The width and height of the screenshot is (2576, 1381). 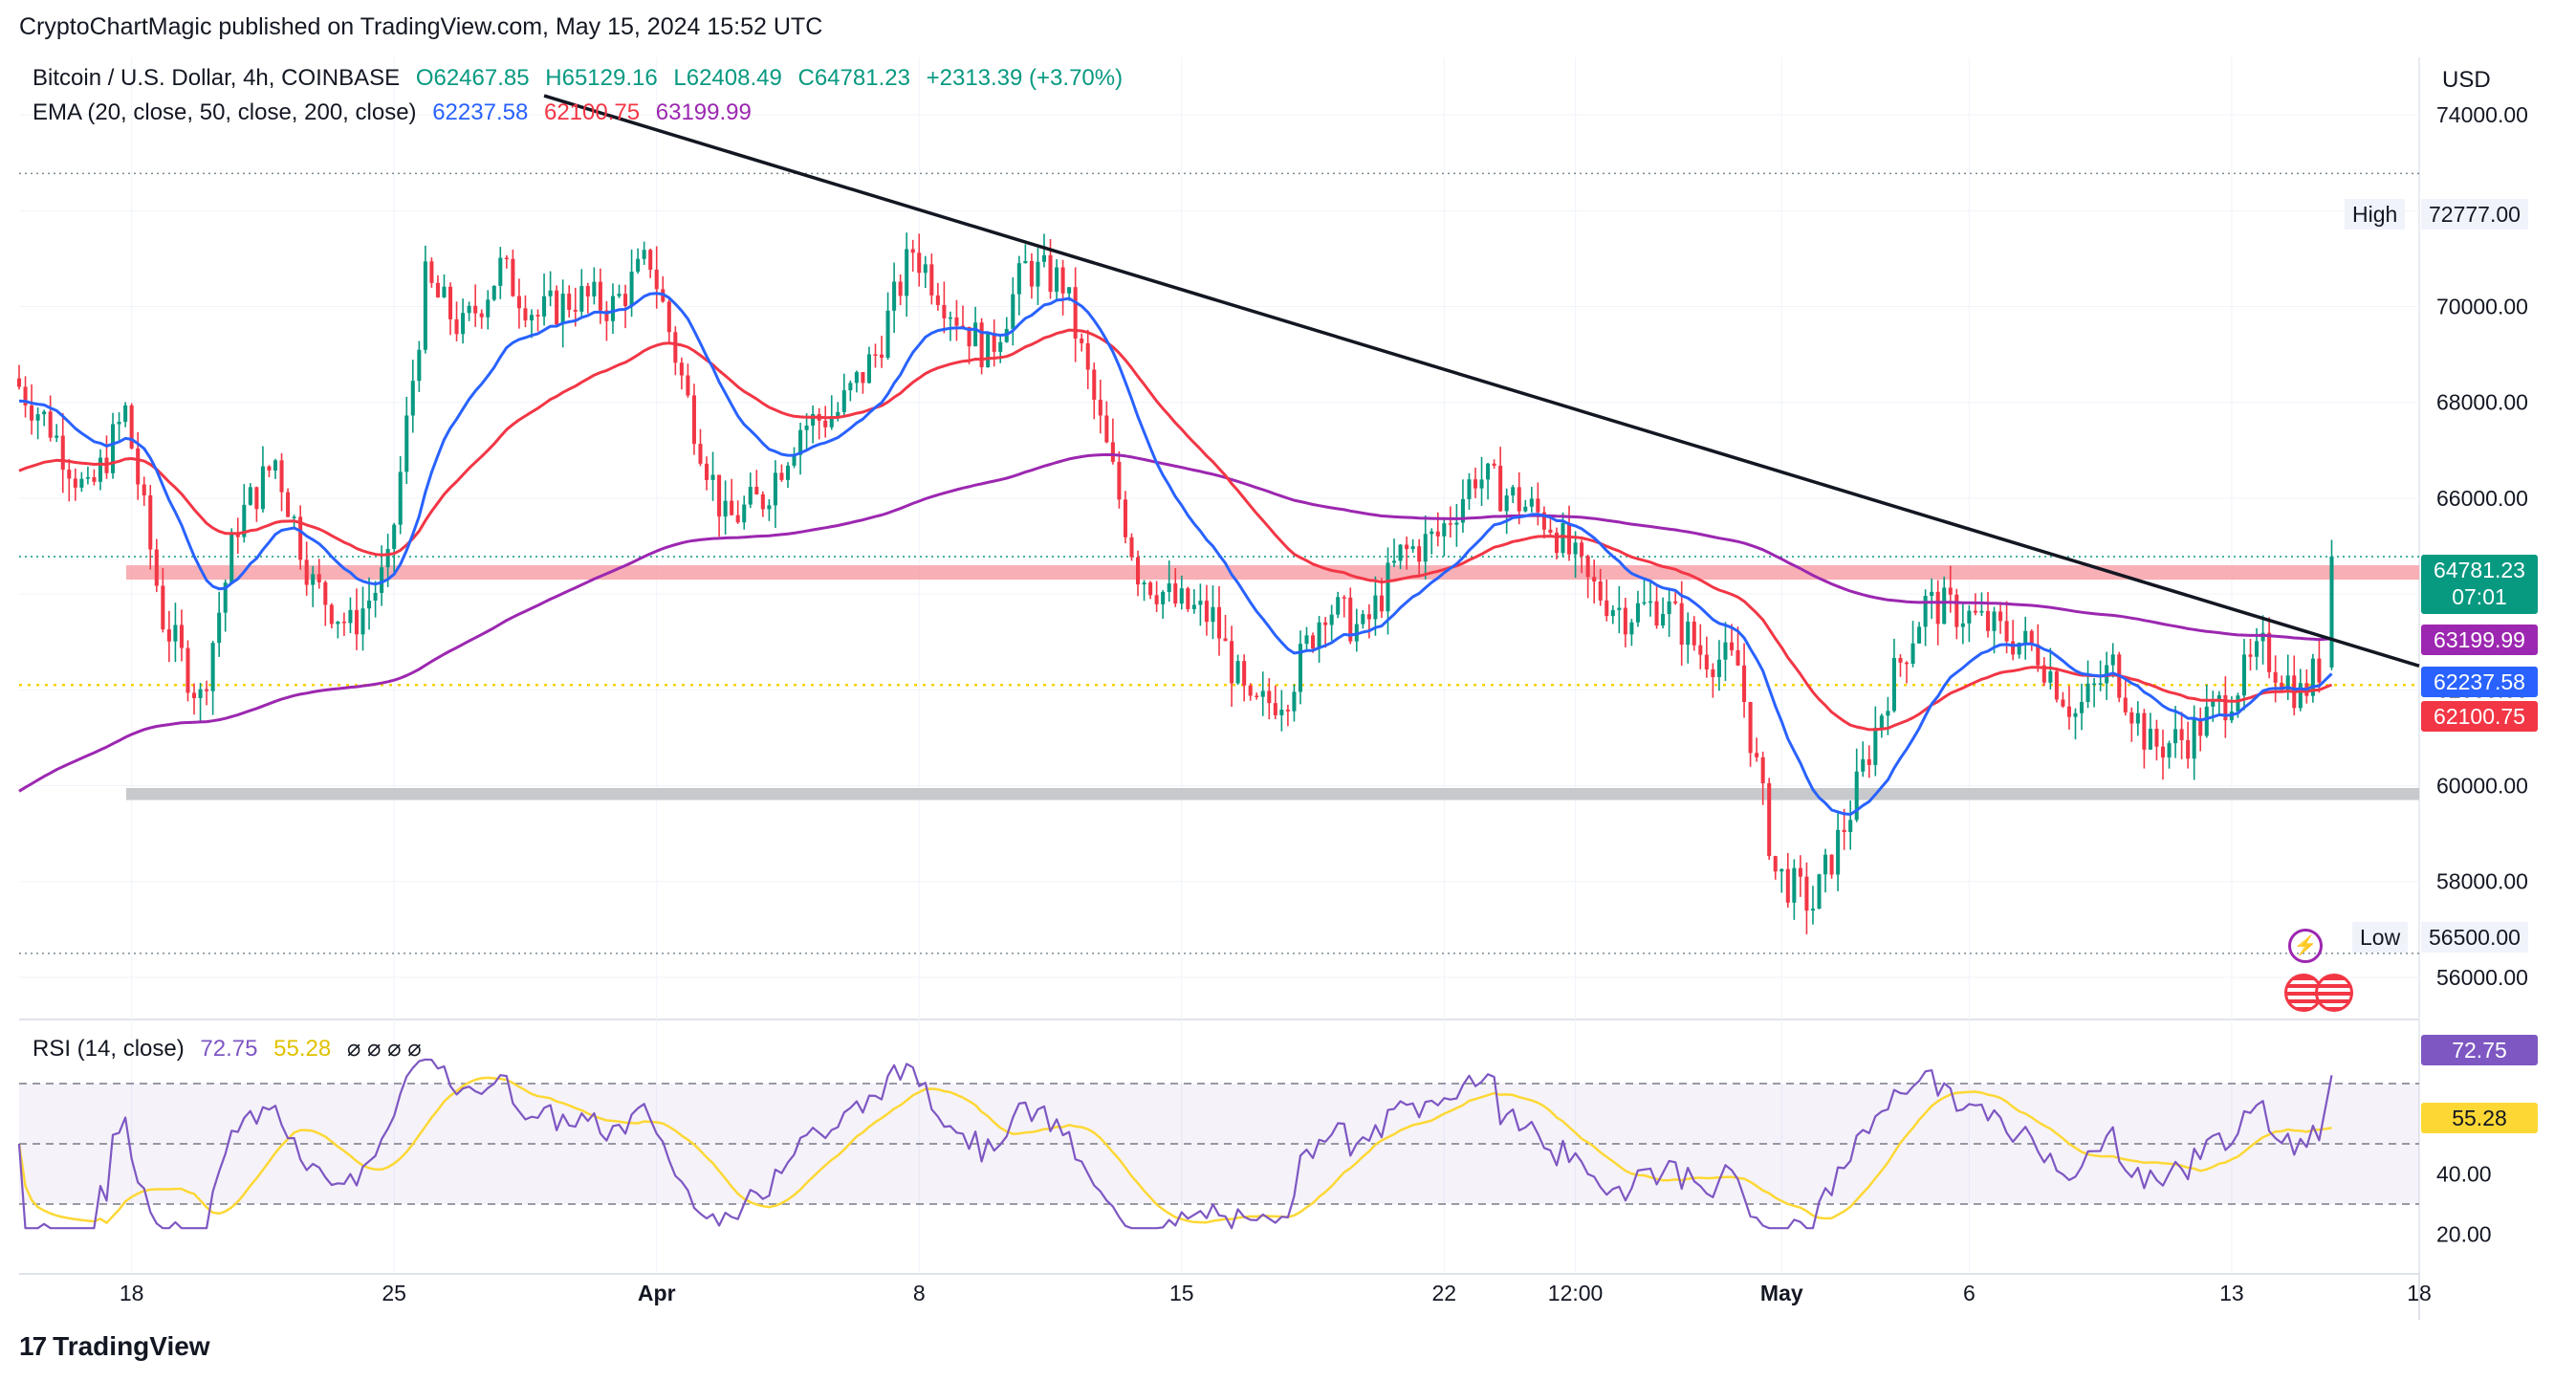 I want to click on rsi-ma-line, so click(x=1174, y=1150).